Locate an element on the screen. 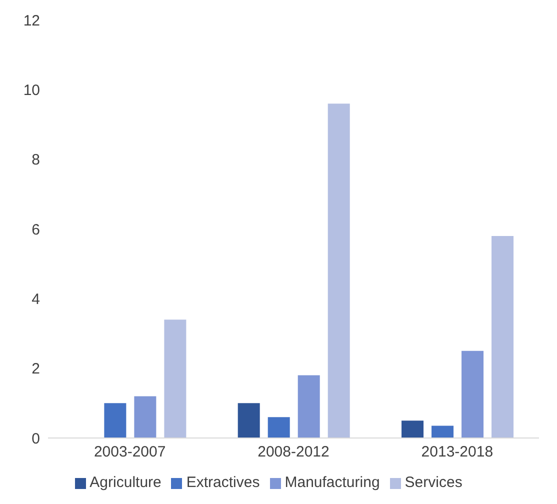  y-tick-label: 10 is located at coordinates (31, 90).